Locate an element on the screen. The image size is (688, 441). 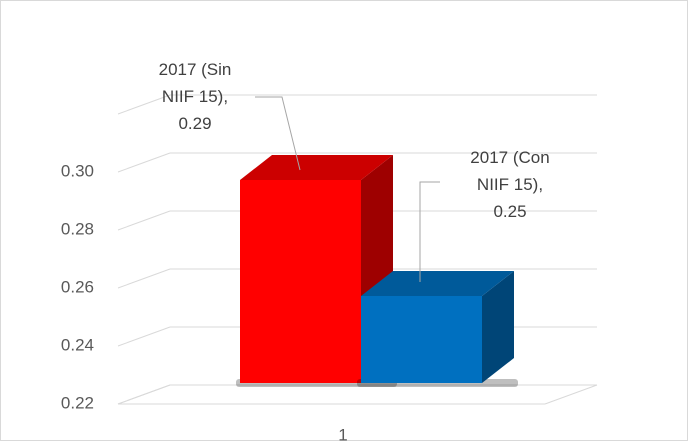
y-tick-label: 0.30 is located at coordinates (77, 170).